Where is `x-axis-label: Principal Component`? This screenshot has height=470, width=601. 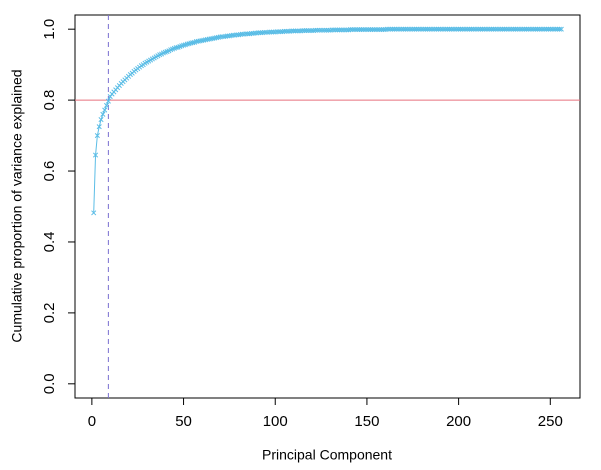 x-axis-label: Principal Component is located at coordinates (327, 455).